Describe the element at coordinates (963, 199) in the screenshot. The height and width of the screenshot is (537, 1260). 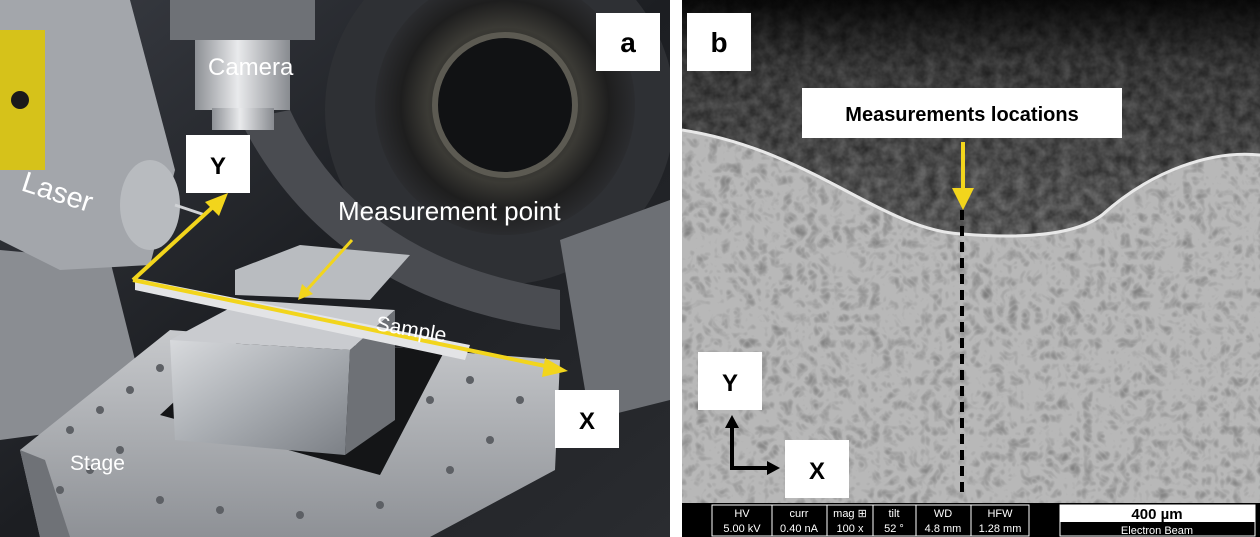
I see `locations-arrow-head` at that location.